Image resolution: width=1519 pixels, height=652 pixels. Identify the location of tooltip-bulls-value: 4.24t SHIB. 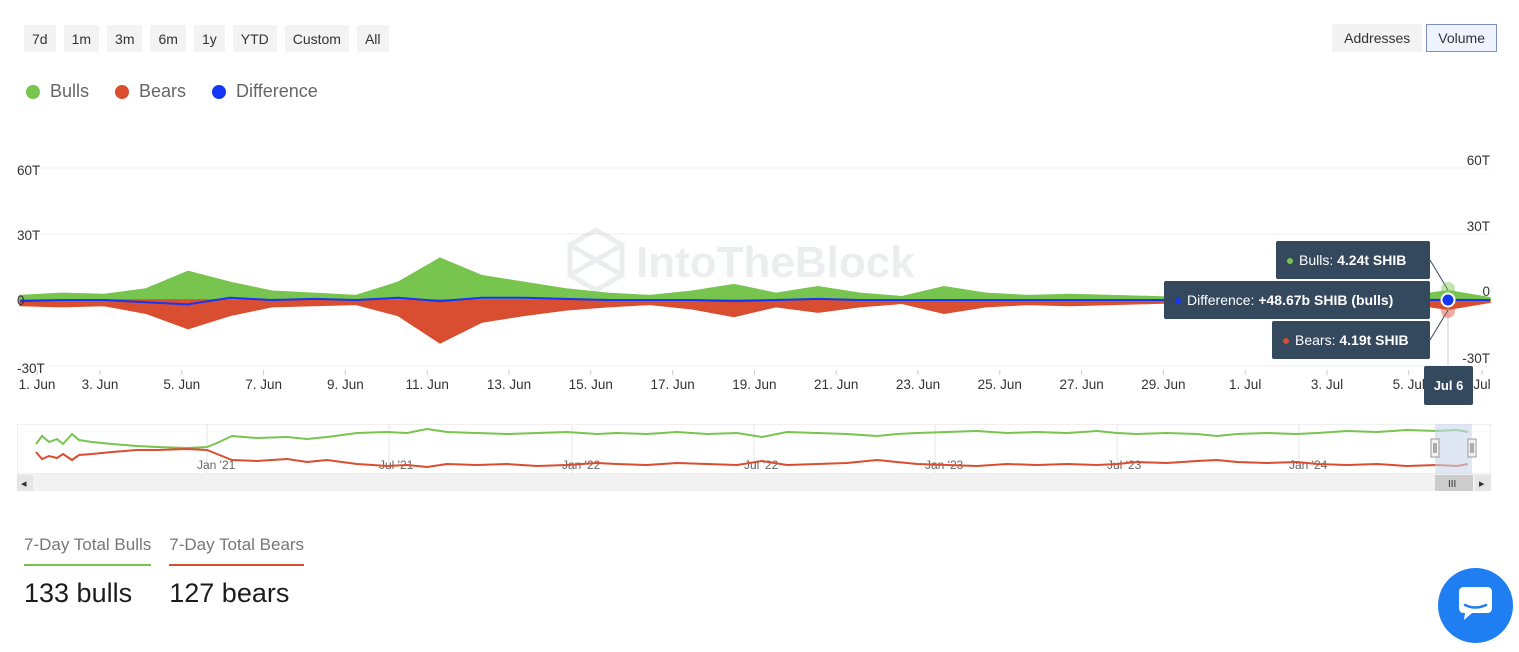
(1372, 260).